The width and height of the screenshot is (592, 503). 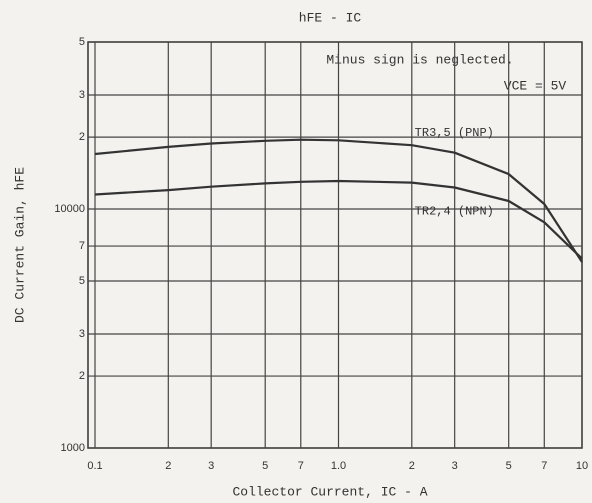 What do you see at coordinates (73, 448) in the screenshot?
I see `y-tick-label: 1000` at bounding box center [73, 448].